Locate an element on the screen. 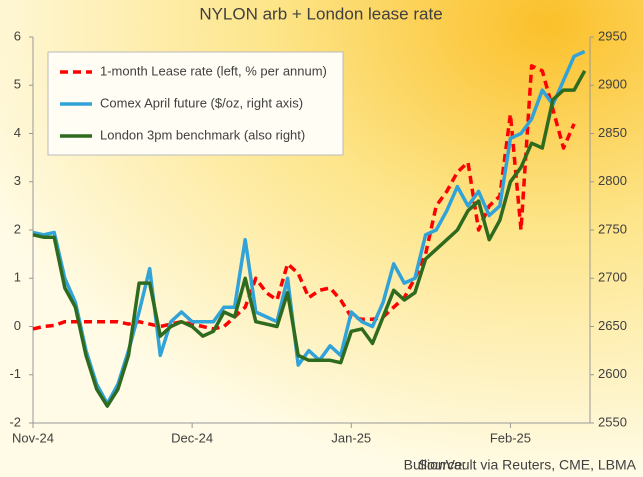  y-tick-label: 3 is located at coordinates (17, 180).